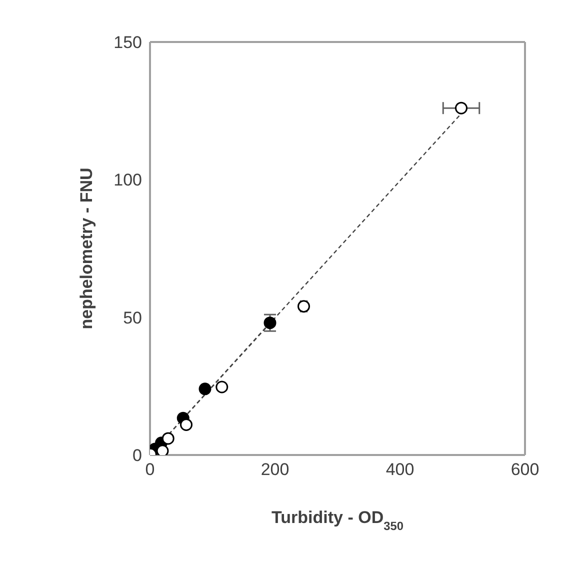  Describe the element at coordinates (400, 470) in the screenshot. I see `x-tick-label: 400` at that location.